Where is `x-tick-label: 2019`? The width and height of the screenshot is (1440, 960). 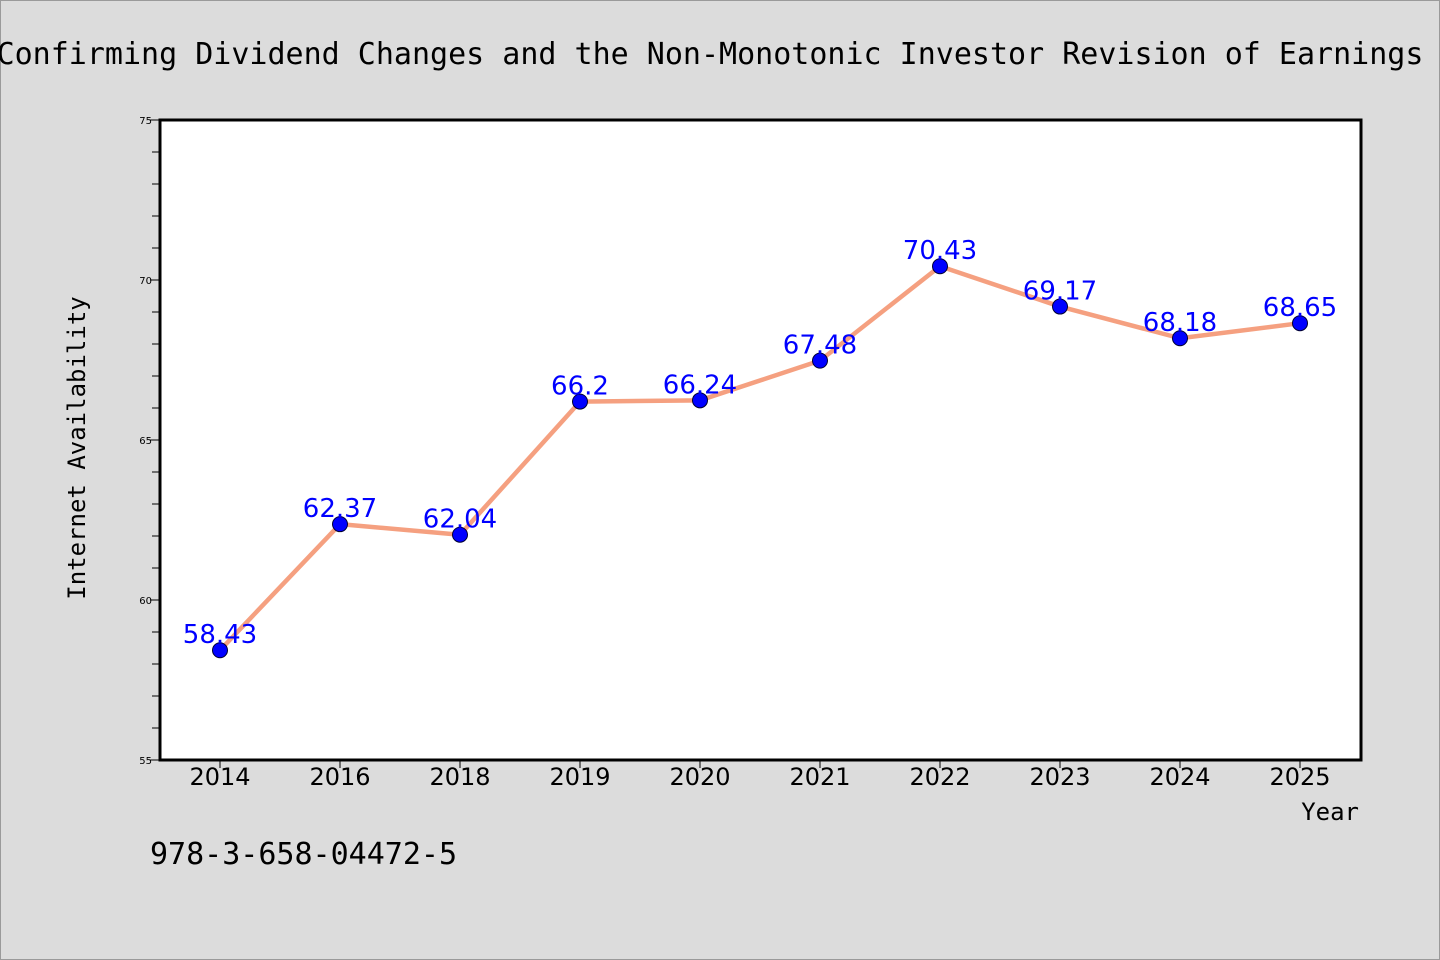 x-tick-label: 2019 is located at coordinates (579, 777).